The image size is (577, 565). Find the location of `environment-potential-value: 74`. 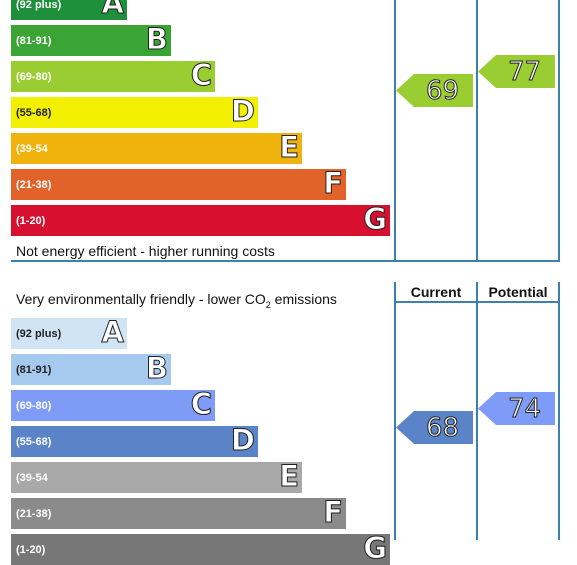

environment-potential-value: 74 is located at coordinates (524, 408).